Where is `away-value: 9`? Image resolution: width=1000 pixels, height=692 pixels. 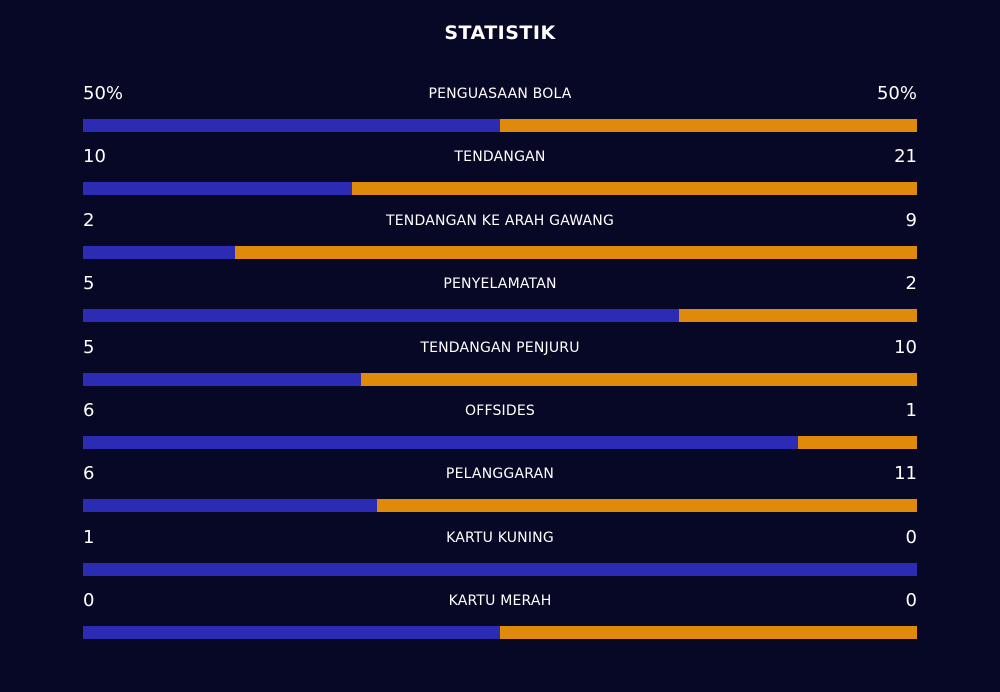
away-value: 9 is located at coordinates (911, 220).